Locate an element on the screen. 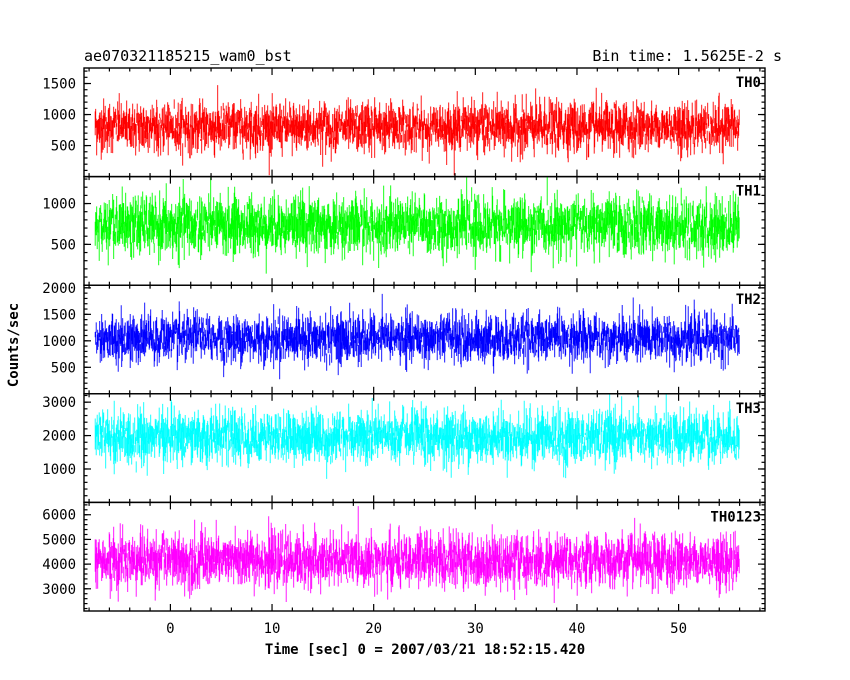 The height and width of the screenshot is (680, 850). series-th1 is located at coordinates (417, 225).